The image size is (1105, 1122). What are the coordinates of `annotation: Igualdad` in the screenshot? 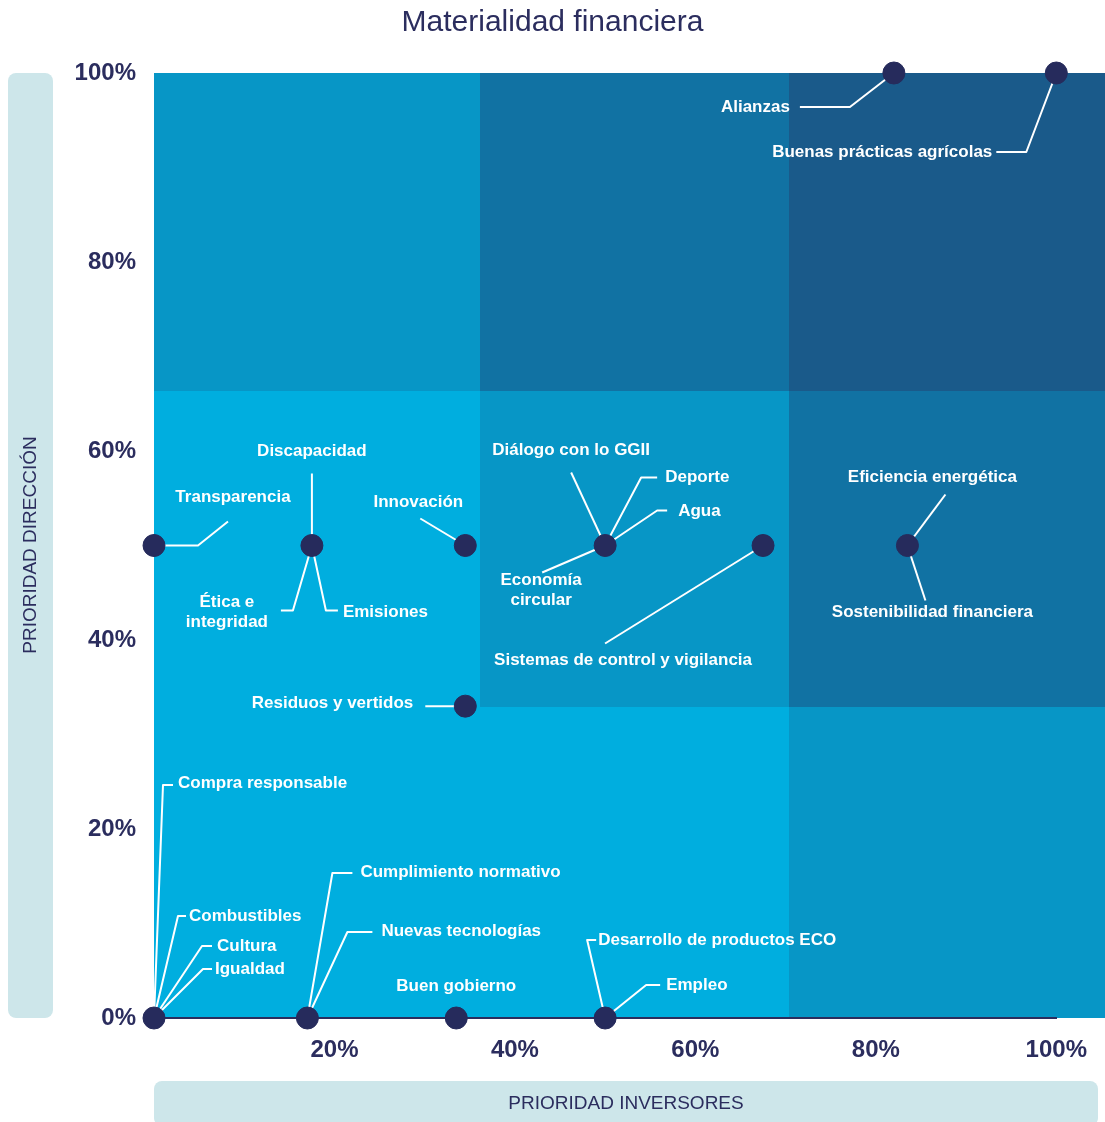 It's located at (250, 968).